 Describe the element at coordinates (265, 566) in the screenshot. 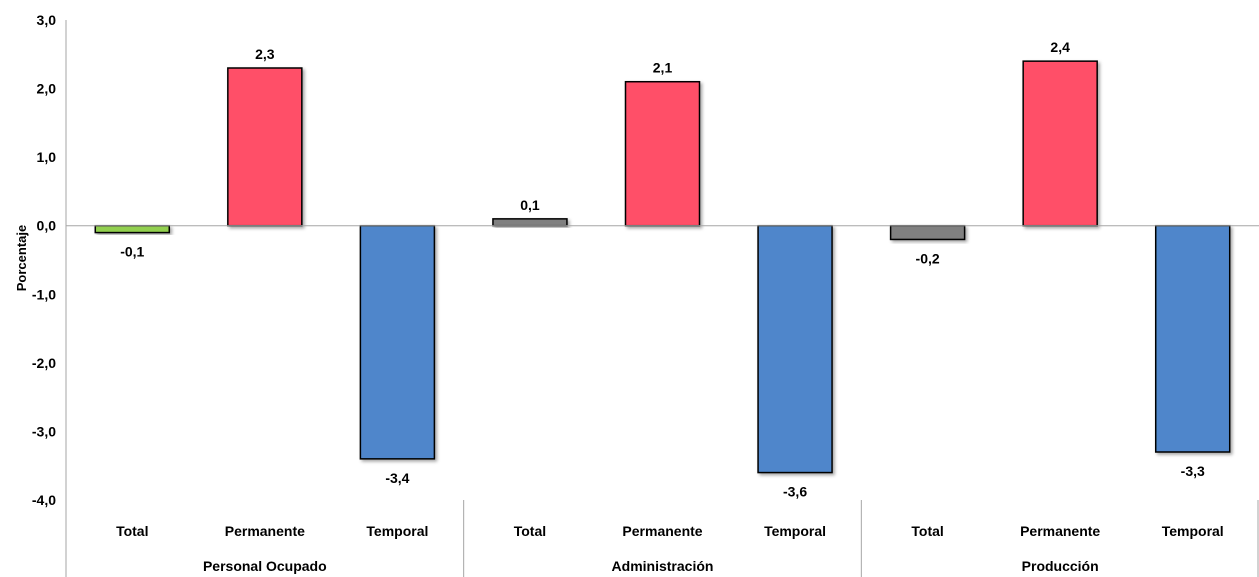

I see `group-label: Personal Ocupado` at that location.